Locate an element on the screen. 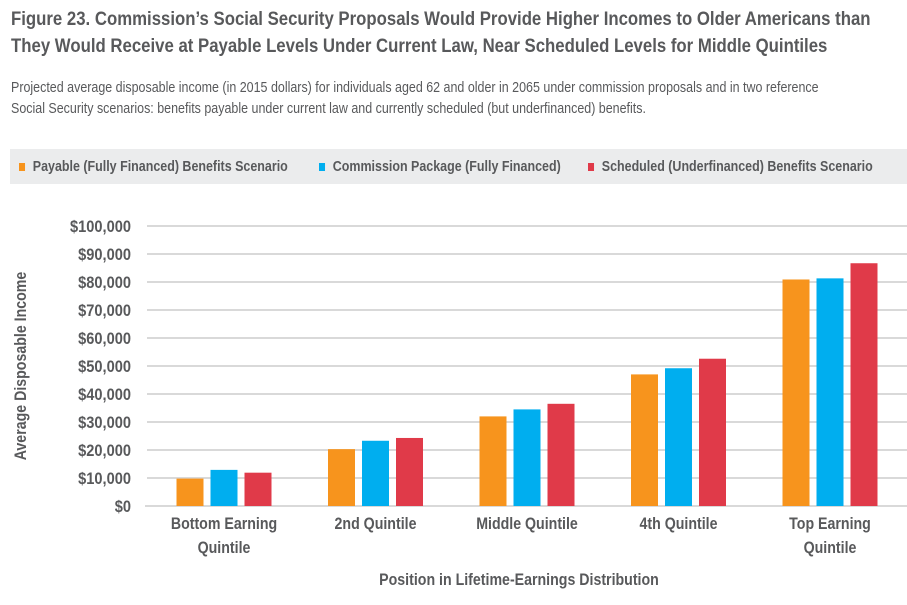 This screenshot has height=605, width=907. x-category-label: 2nd Quintile is located at coordinates (376, 524).